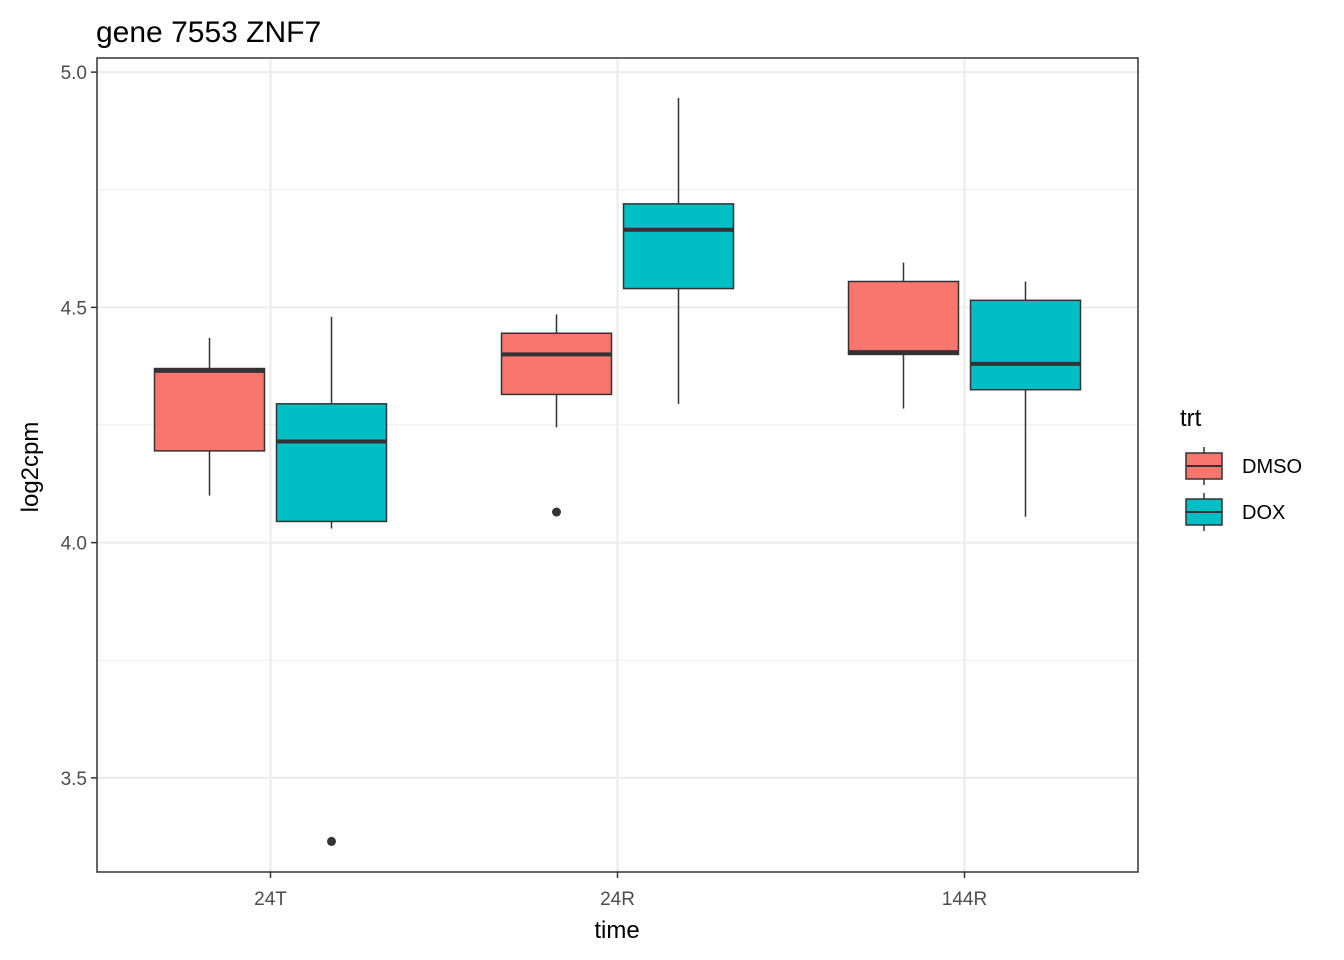 The height and width of the screenshot is (960, 1344). What do you see at coordinates (1025, 399) in the screenshot?
I see `box-dox-144r` at bounding box center [1025, 399].